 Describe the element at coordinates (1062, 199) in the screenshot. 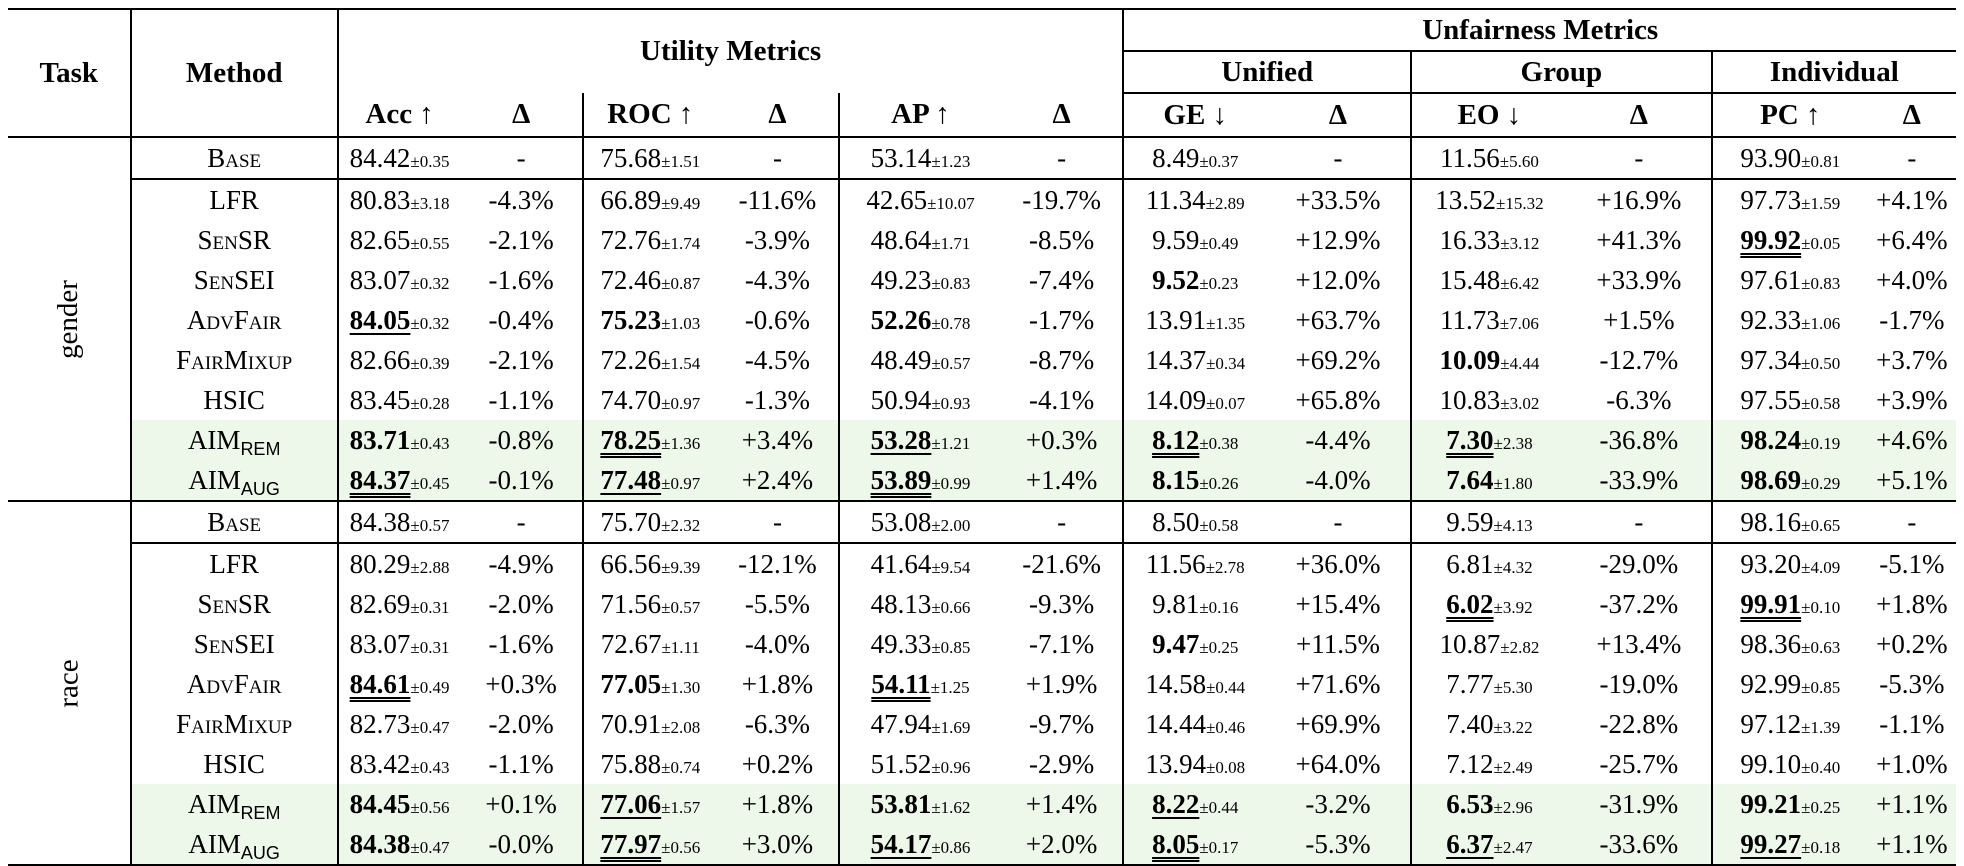

I see `cell-ap-delta: -19.7%` at that location.